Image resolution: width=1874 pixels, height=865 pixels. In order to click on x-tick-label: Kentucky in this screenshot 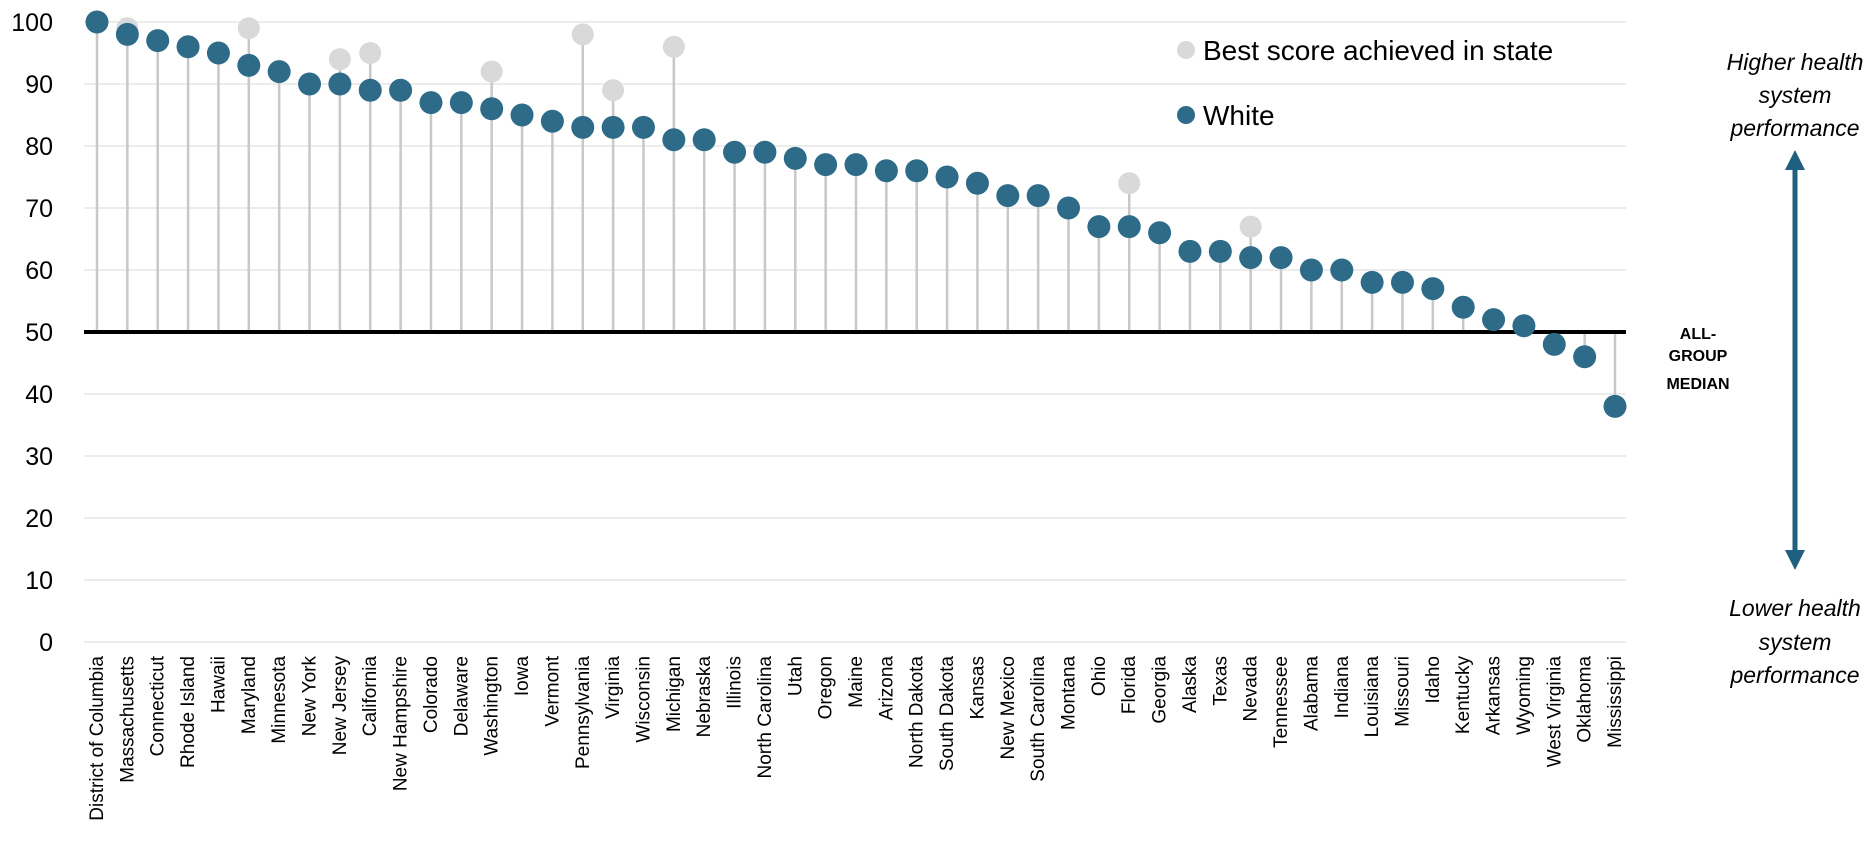, I will do `click(1463, 695)`.